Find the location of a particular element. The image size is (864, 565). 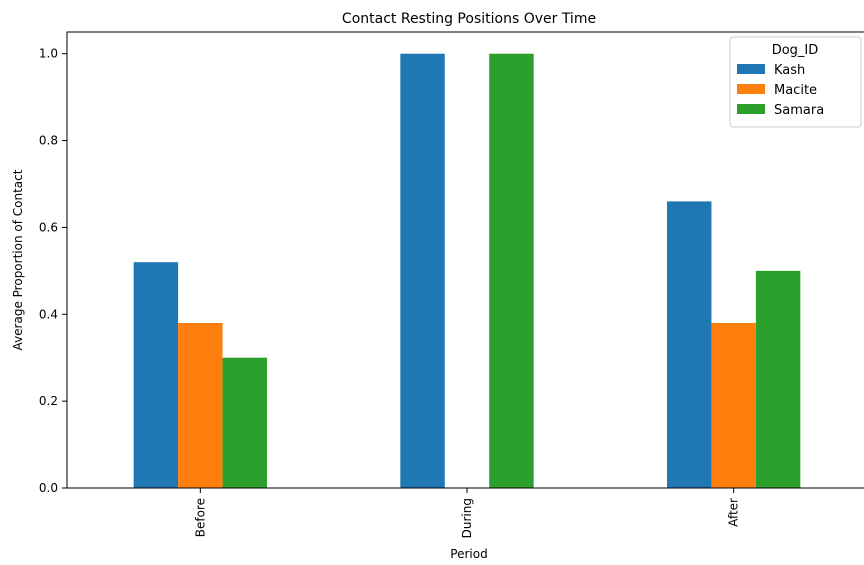

legend: Dog_ID Kash Macite Samara is located at coordinates (795, 82).